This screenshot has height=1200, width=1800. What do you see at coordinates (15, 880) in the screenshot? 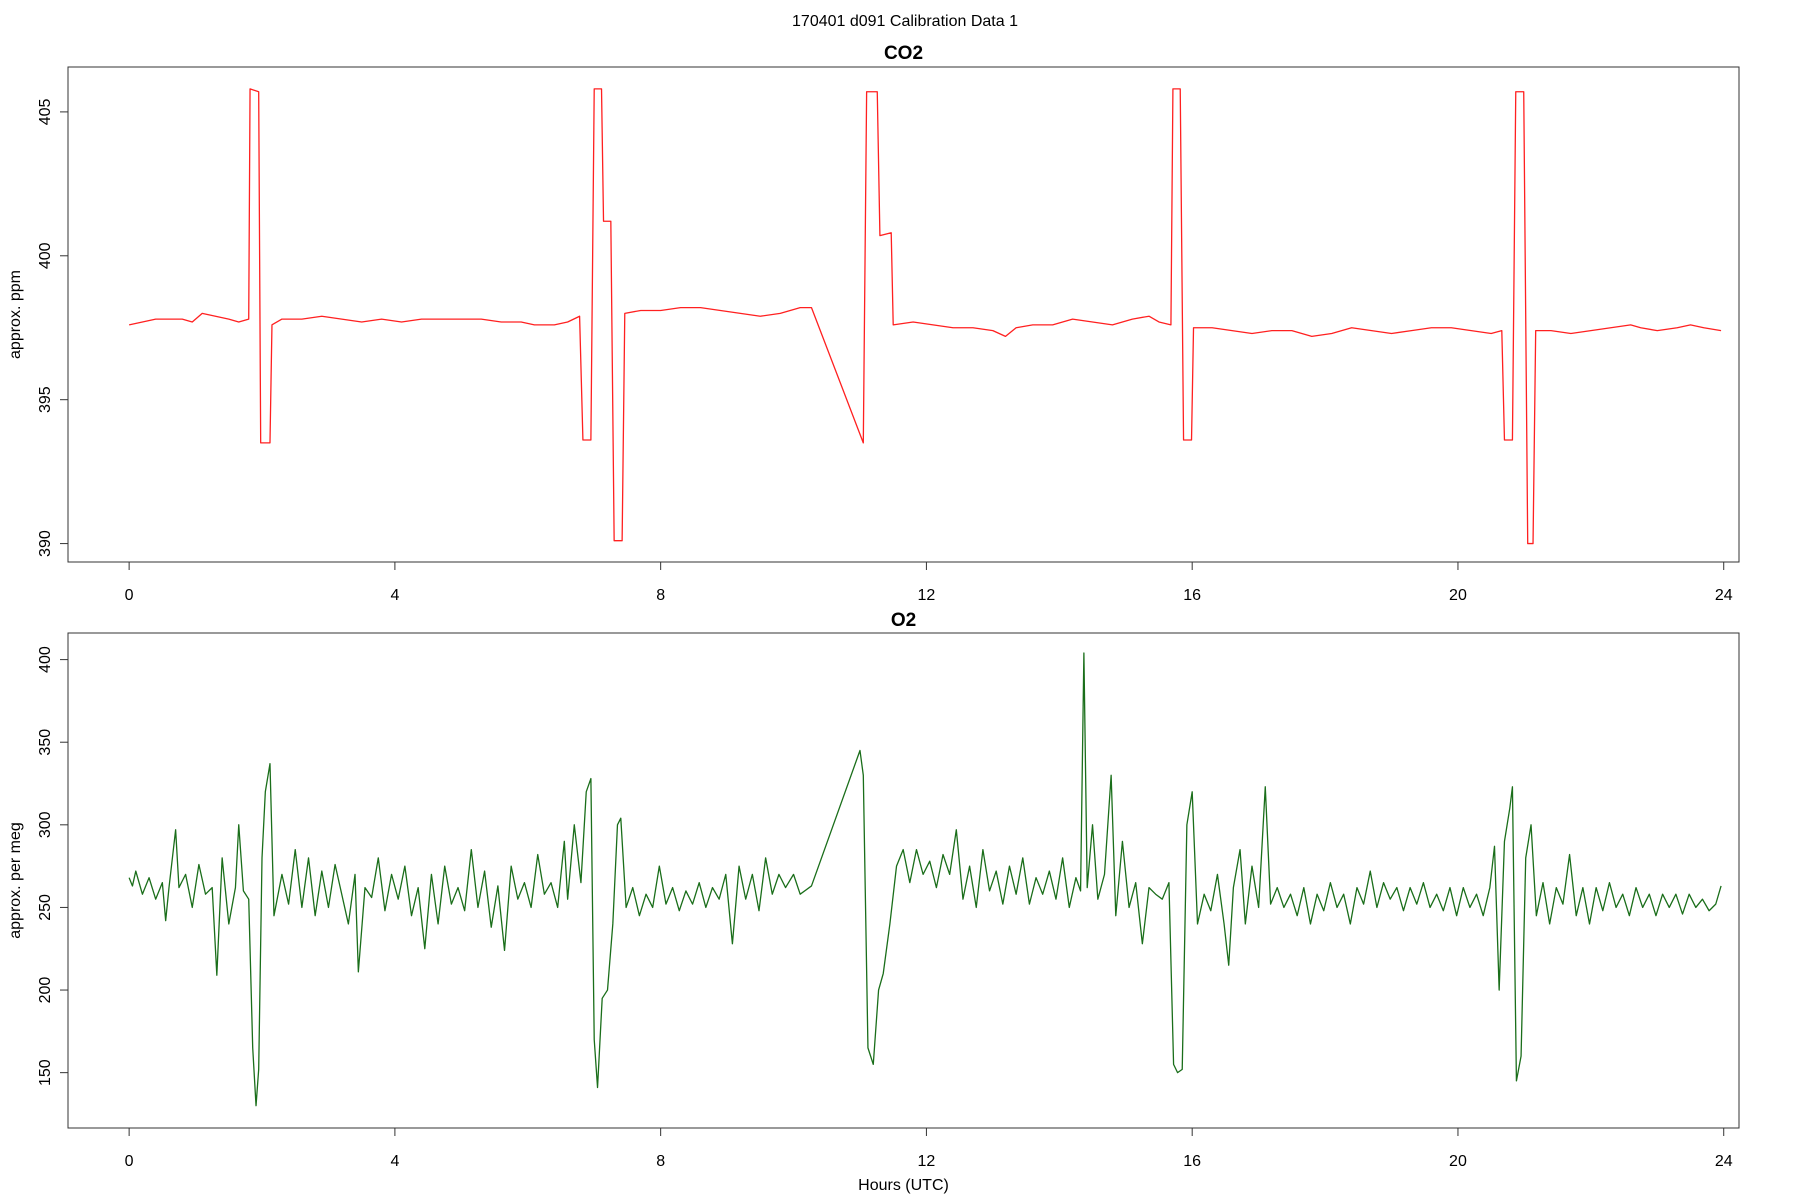
I see `y-axis-label: approx. per meg` at bounding box center [15, 880].